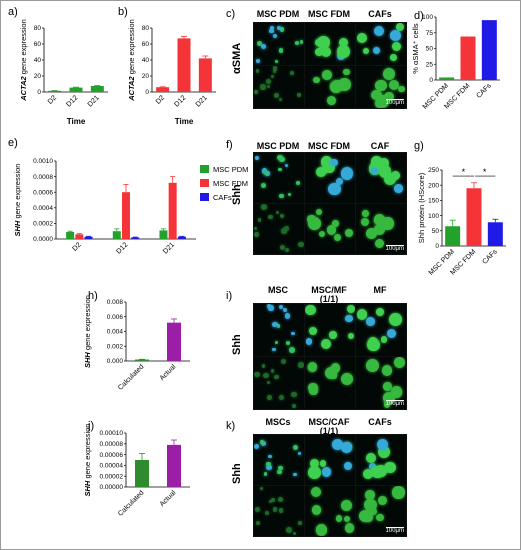 The height and width of the screenshot is (550, 521). I want to click on micrograph-header-c-2: CAFs, so click(380, 14).